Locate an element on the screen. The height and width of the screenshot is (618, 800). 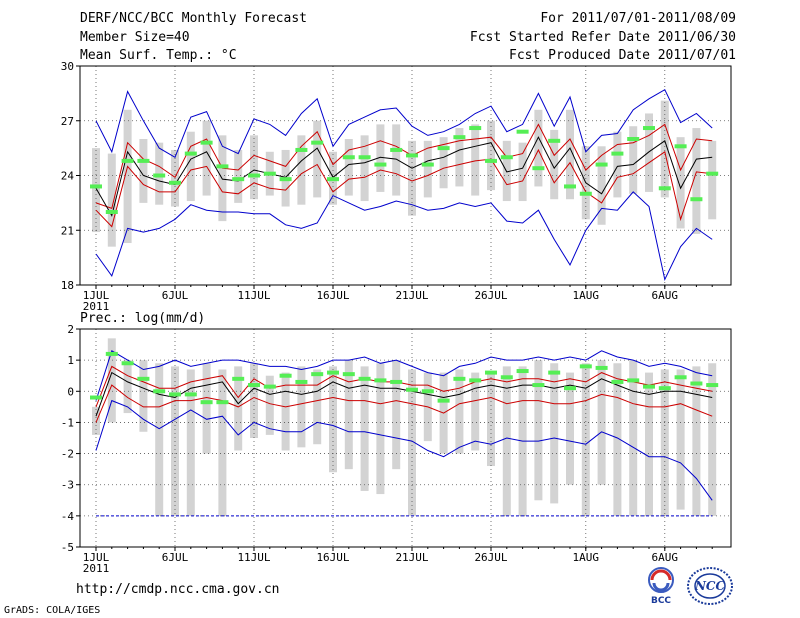
temperature-xtick-label: 21JUL is located at coordinates (411, 295).